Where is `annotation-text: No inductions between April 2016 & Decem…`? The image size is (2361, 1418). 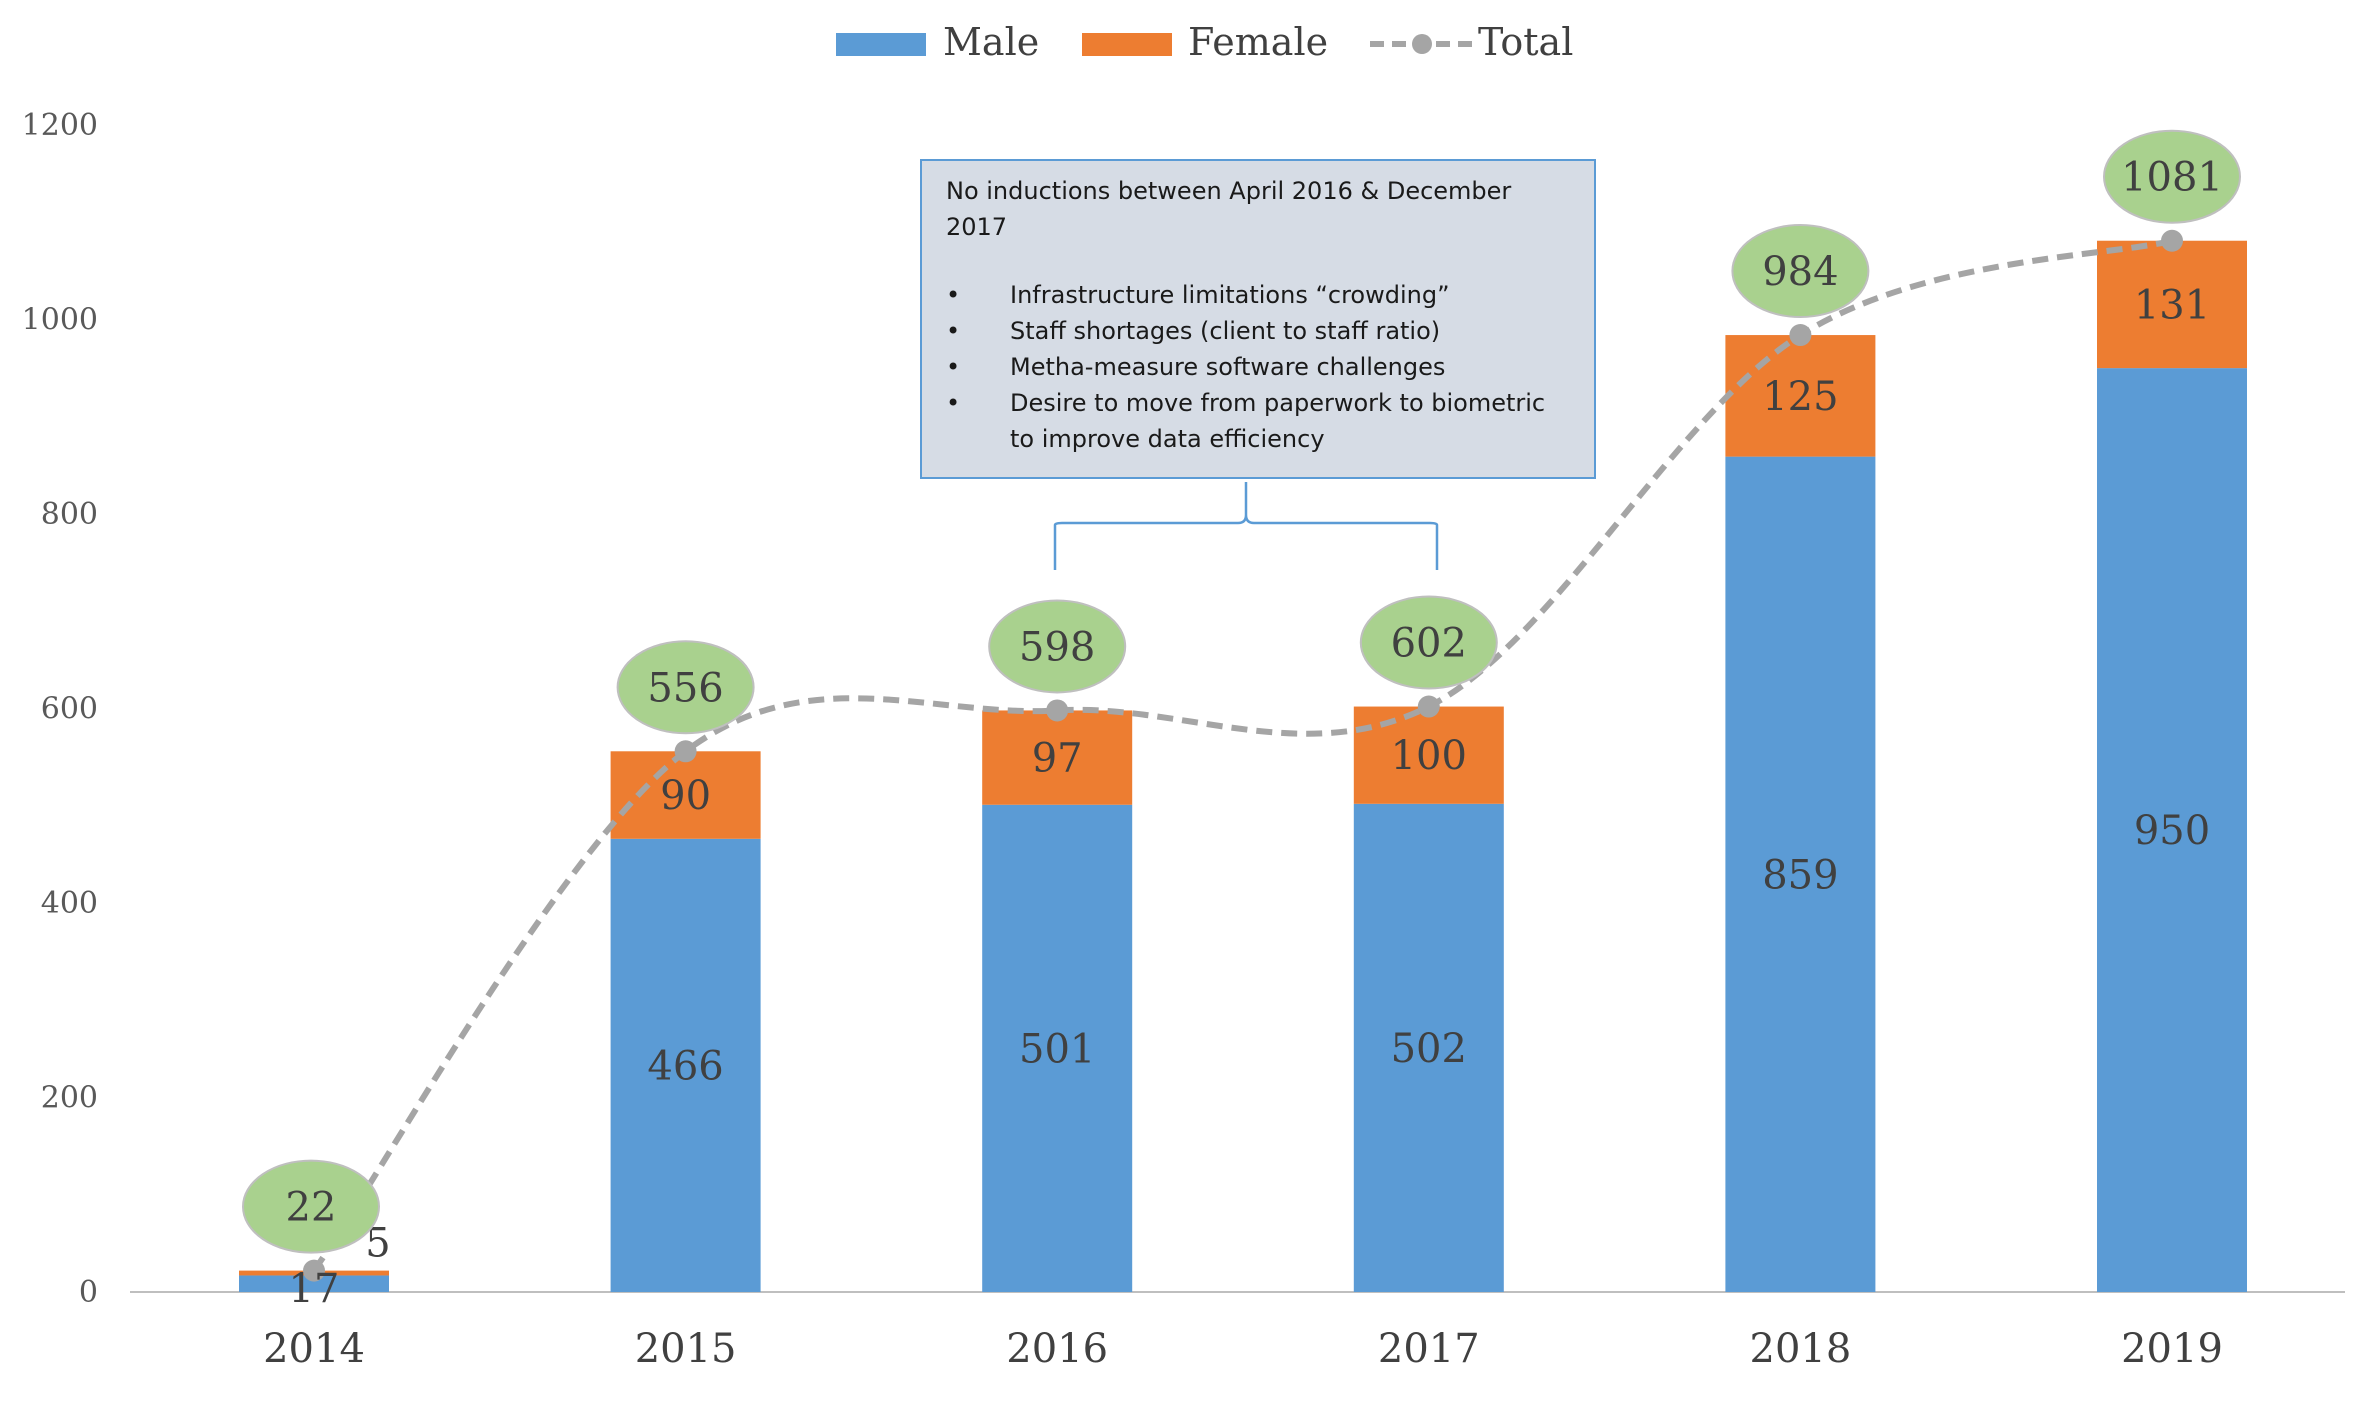
annotation-text: No inductions between April 2016 & Decem… is located at coordinates (1245, 315).